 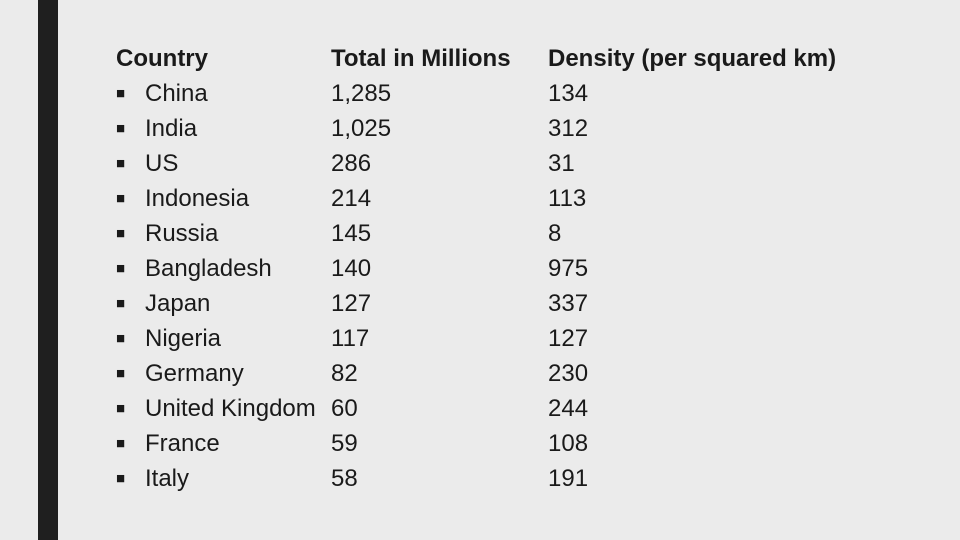 I want to click on table-row: ■ Nigeria 117 127, so click(x=516, y=338).